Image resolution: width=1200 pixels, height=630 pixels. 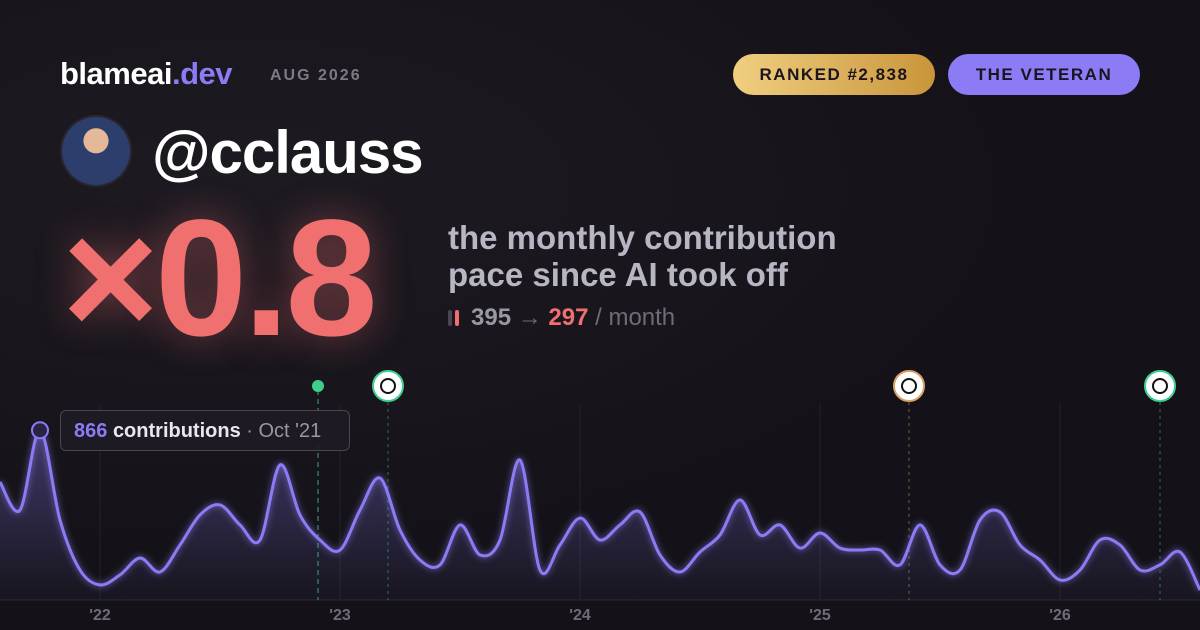 What do you see at coordinates (568, 317) in the screenshot?
I see `after: 297` at bounding box center [568, 317].